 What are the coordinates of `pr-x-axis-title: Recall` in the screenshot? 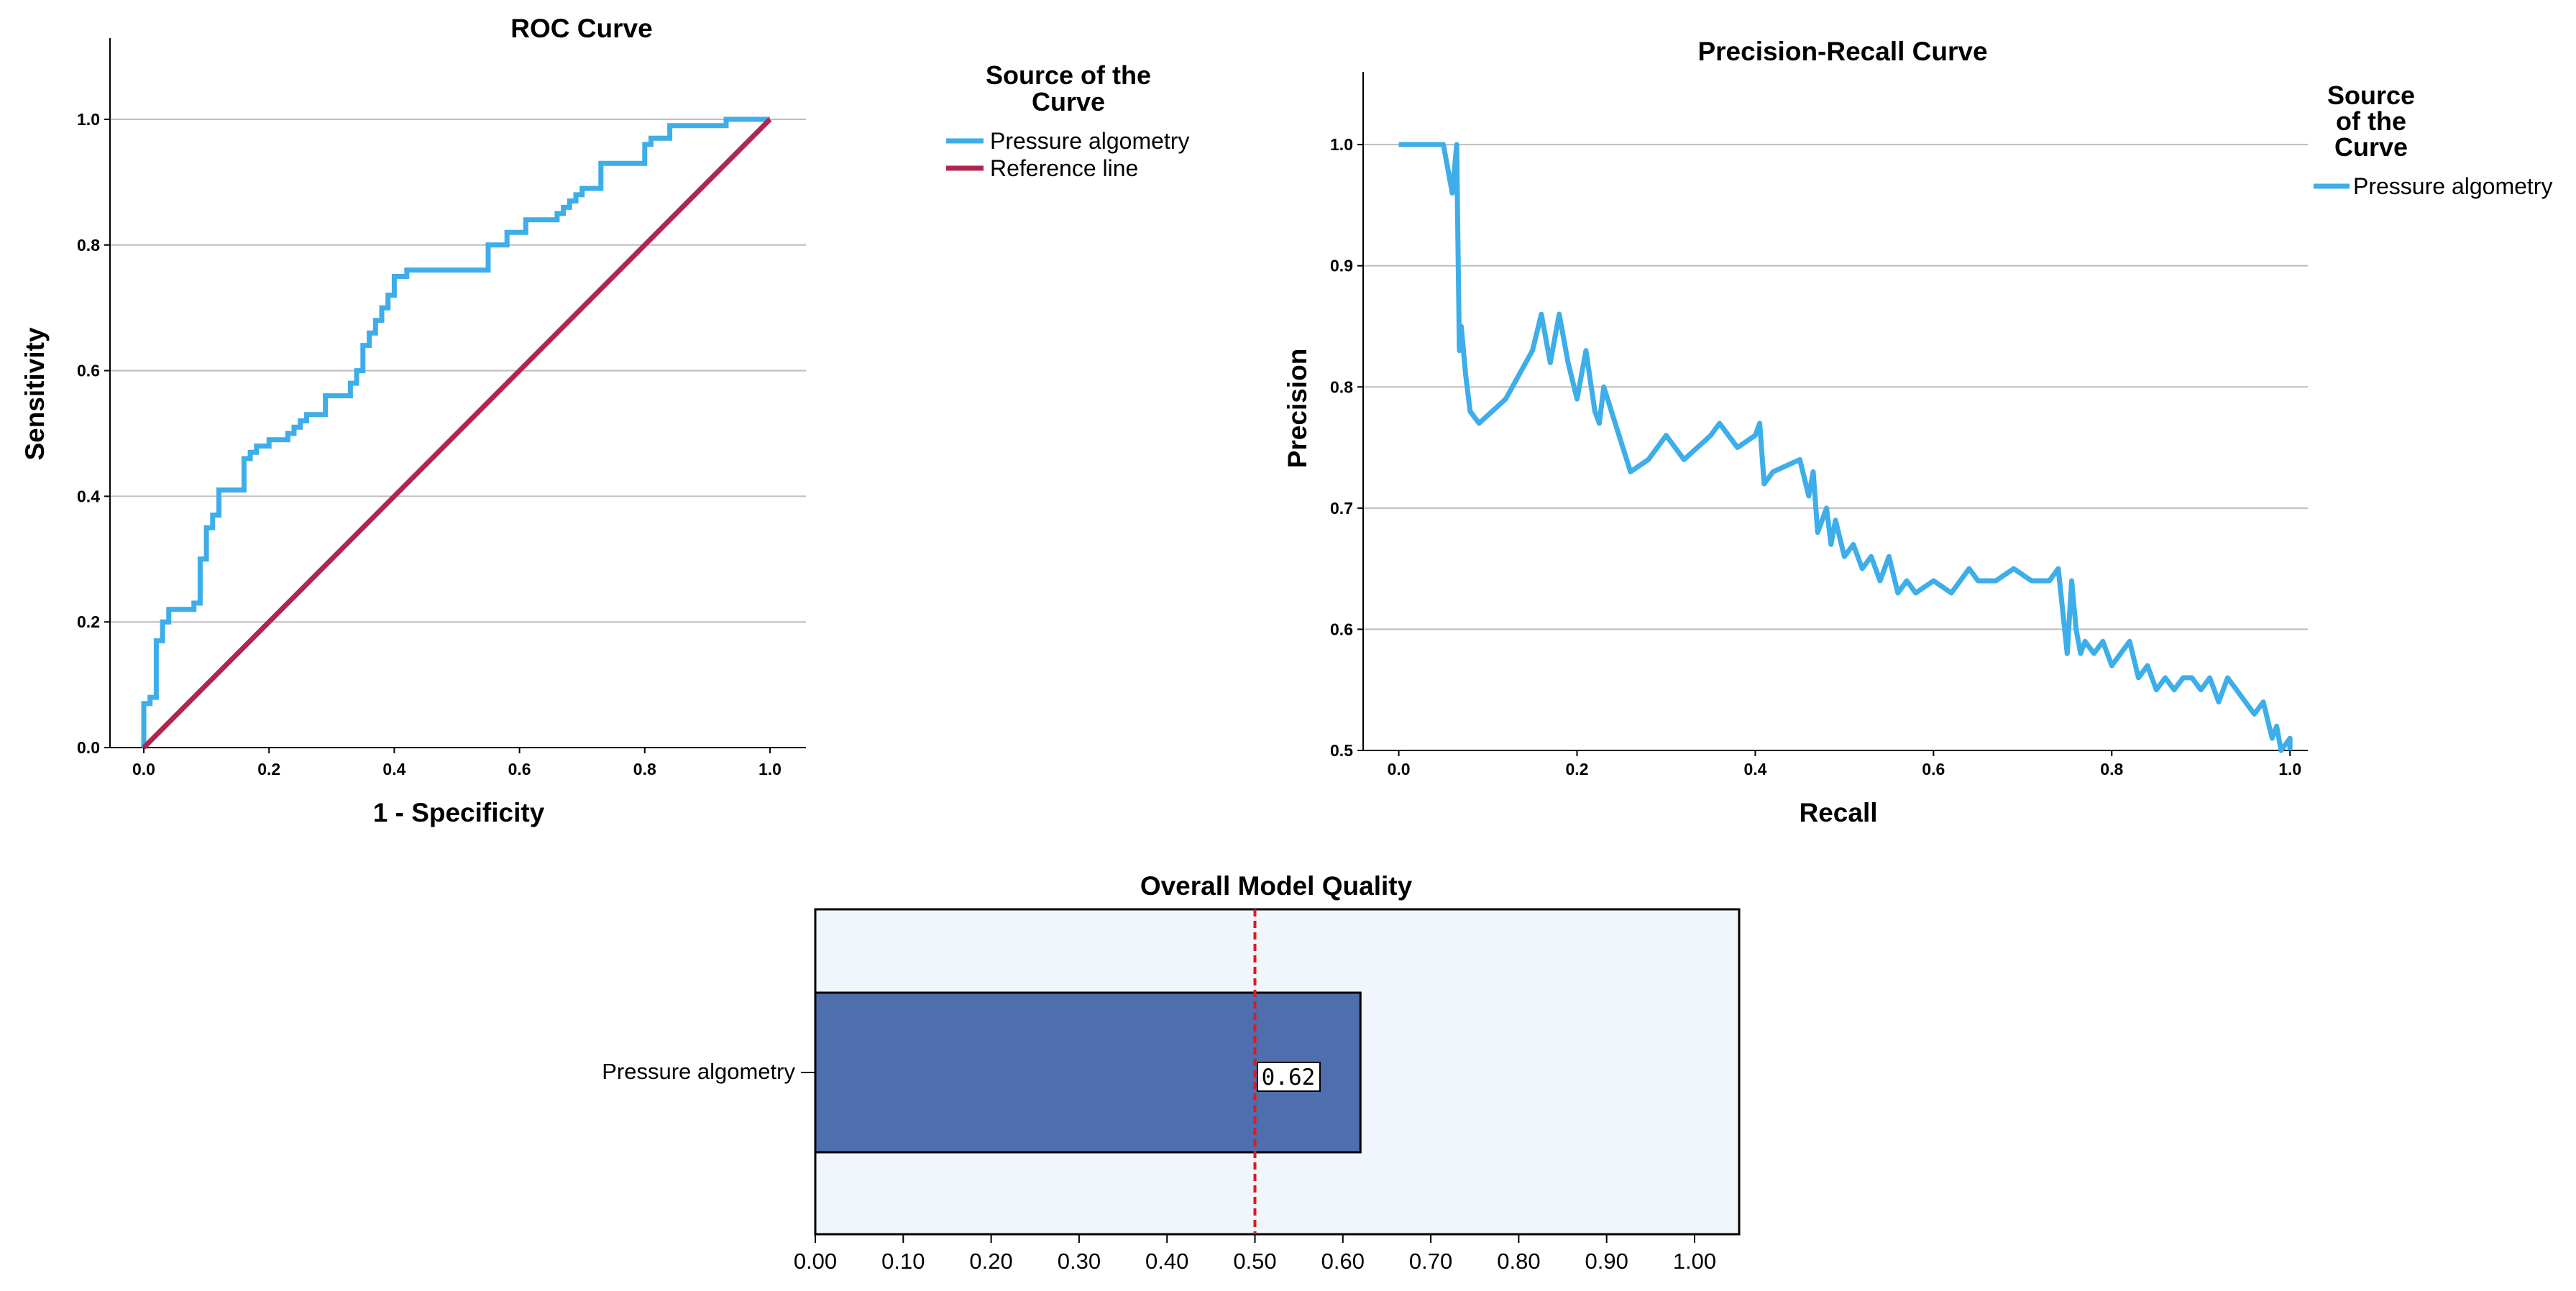 It's located at (1838, 812).